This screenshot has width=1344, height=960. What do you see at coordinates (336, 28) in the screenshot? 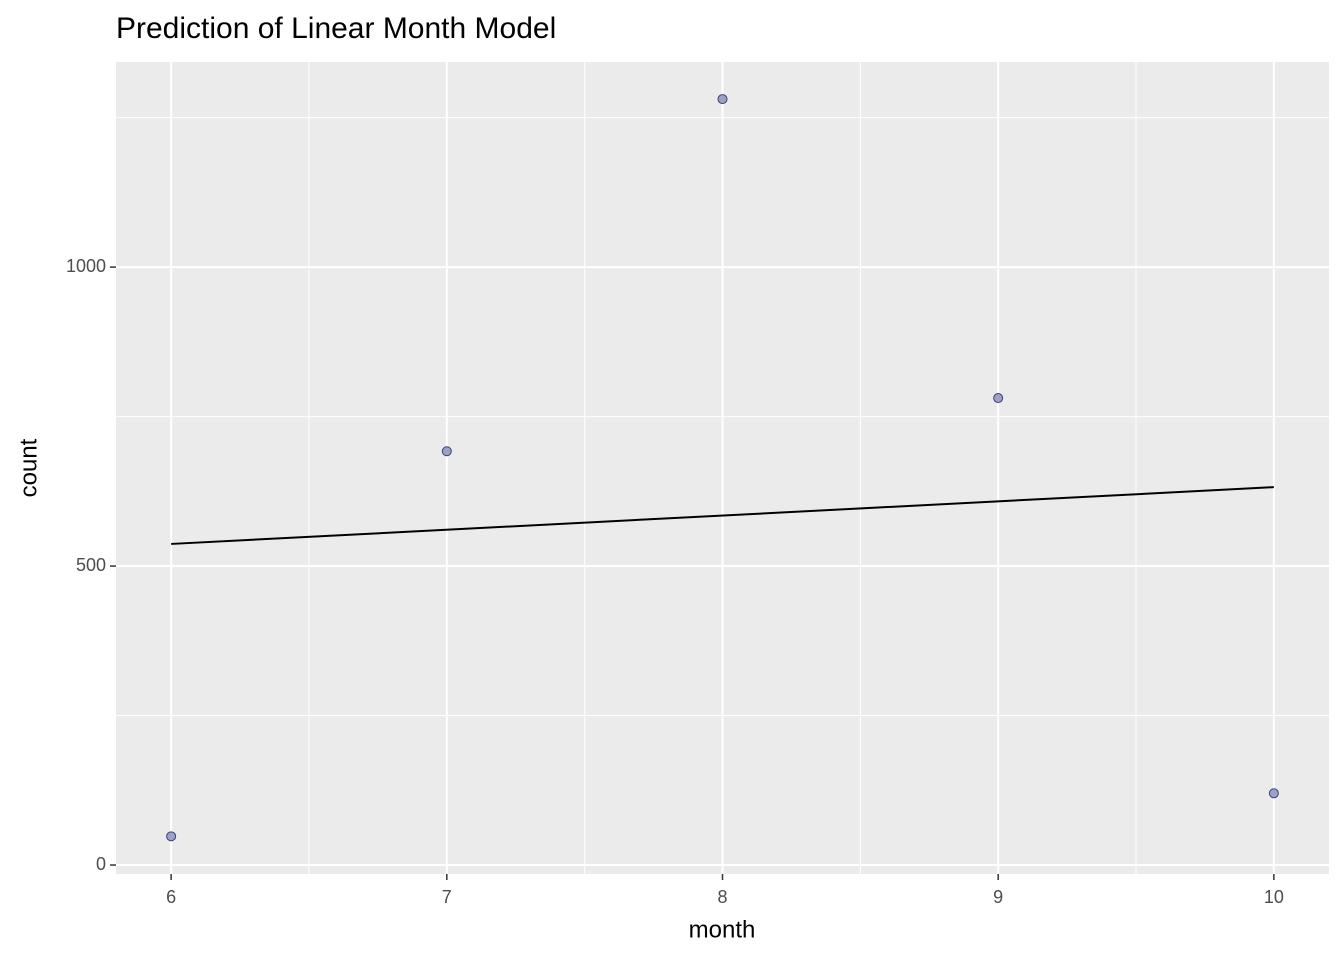
I see `chart-title: Prediction of Linear Month Model` at bounding box center [336, 28].